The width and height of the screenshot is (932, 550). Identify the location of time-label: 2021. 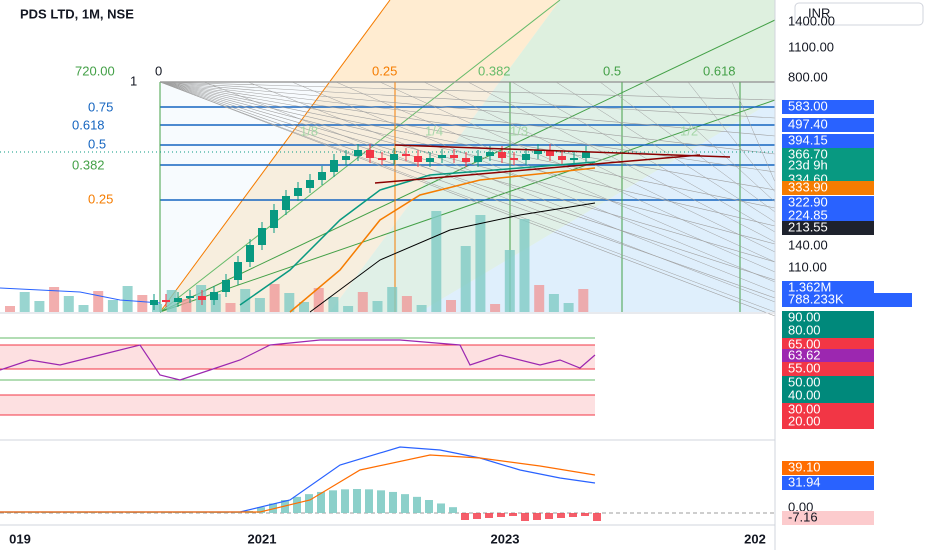
(262, 538).